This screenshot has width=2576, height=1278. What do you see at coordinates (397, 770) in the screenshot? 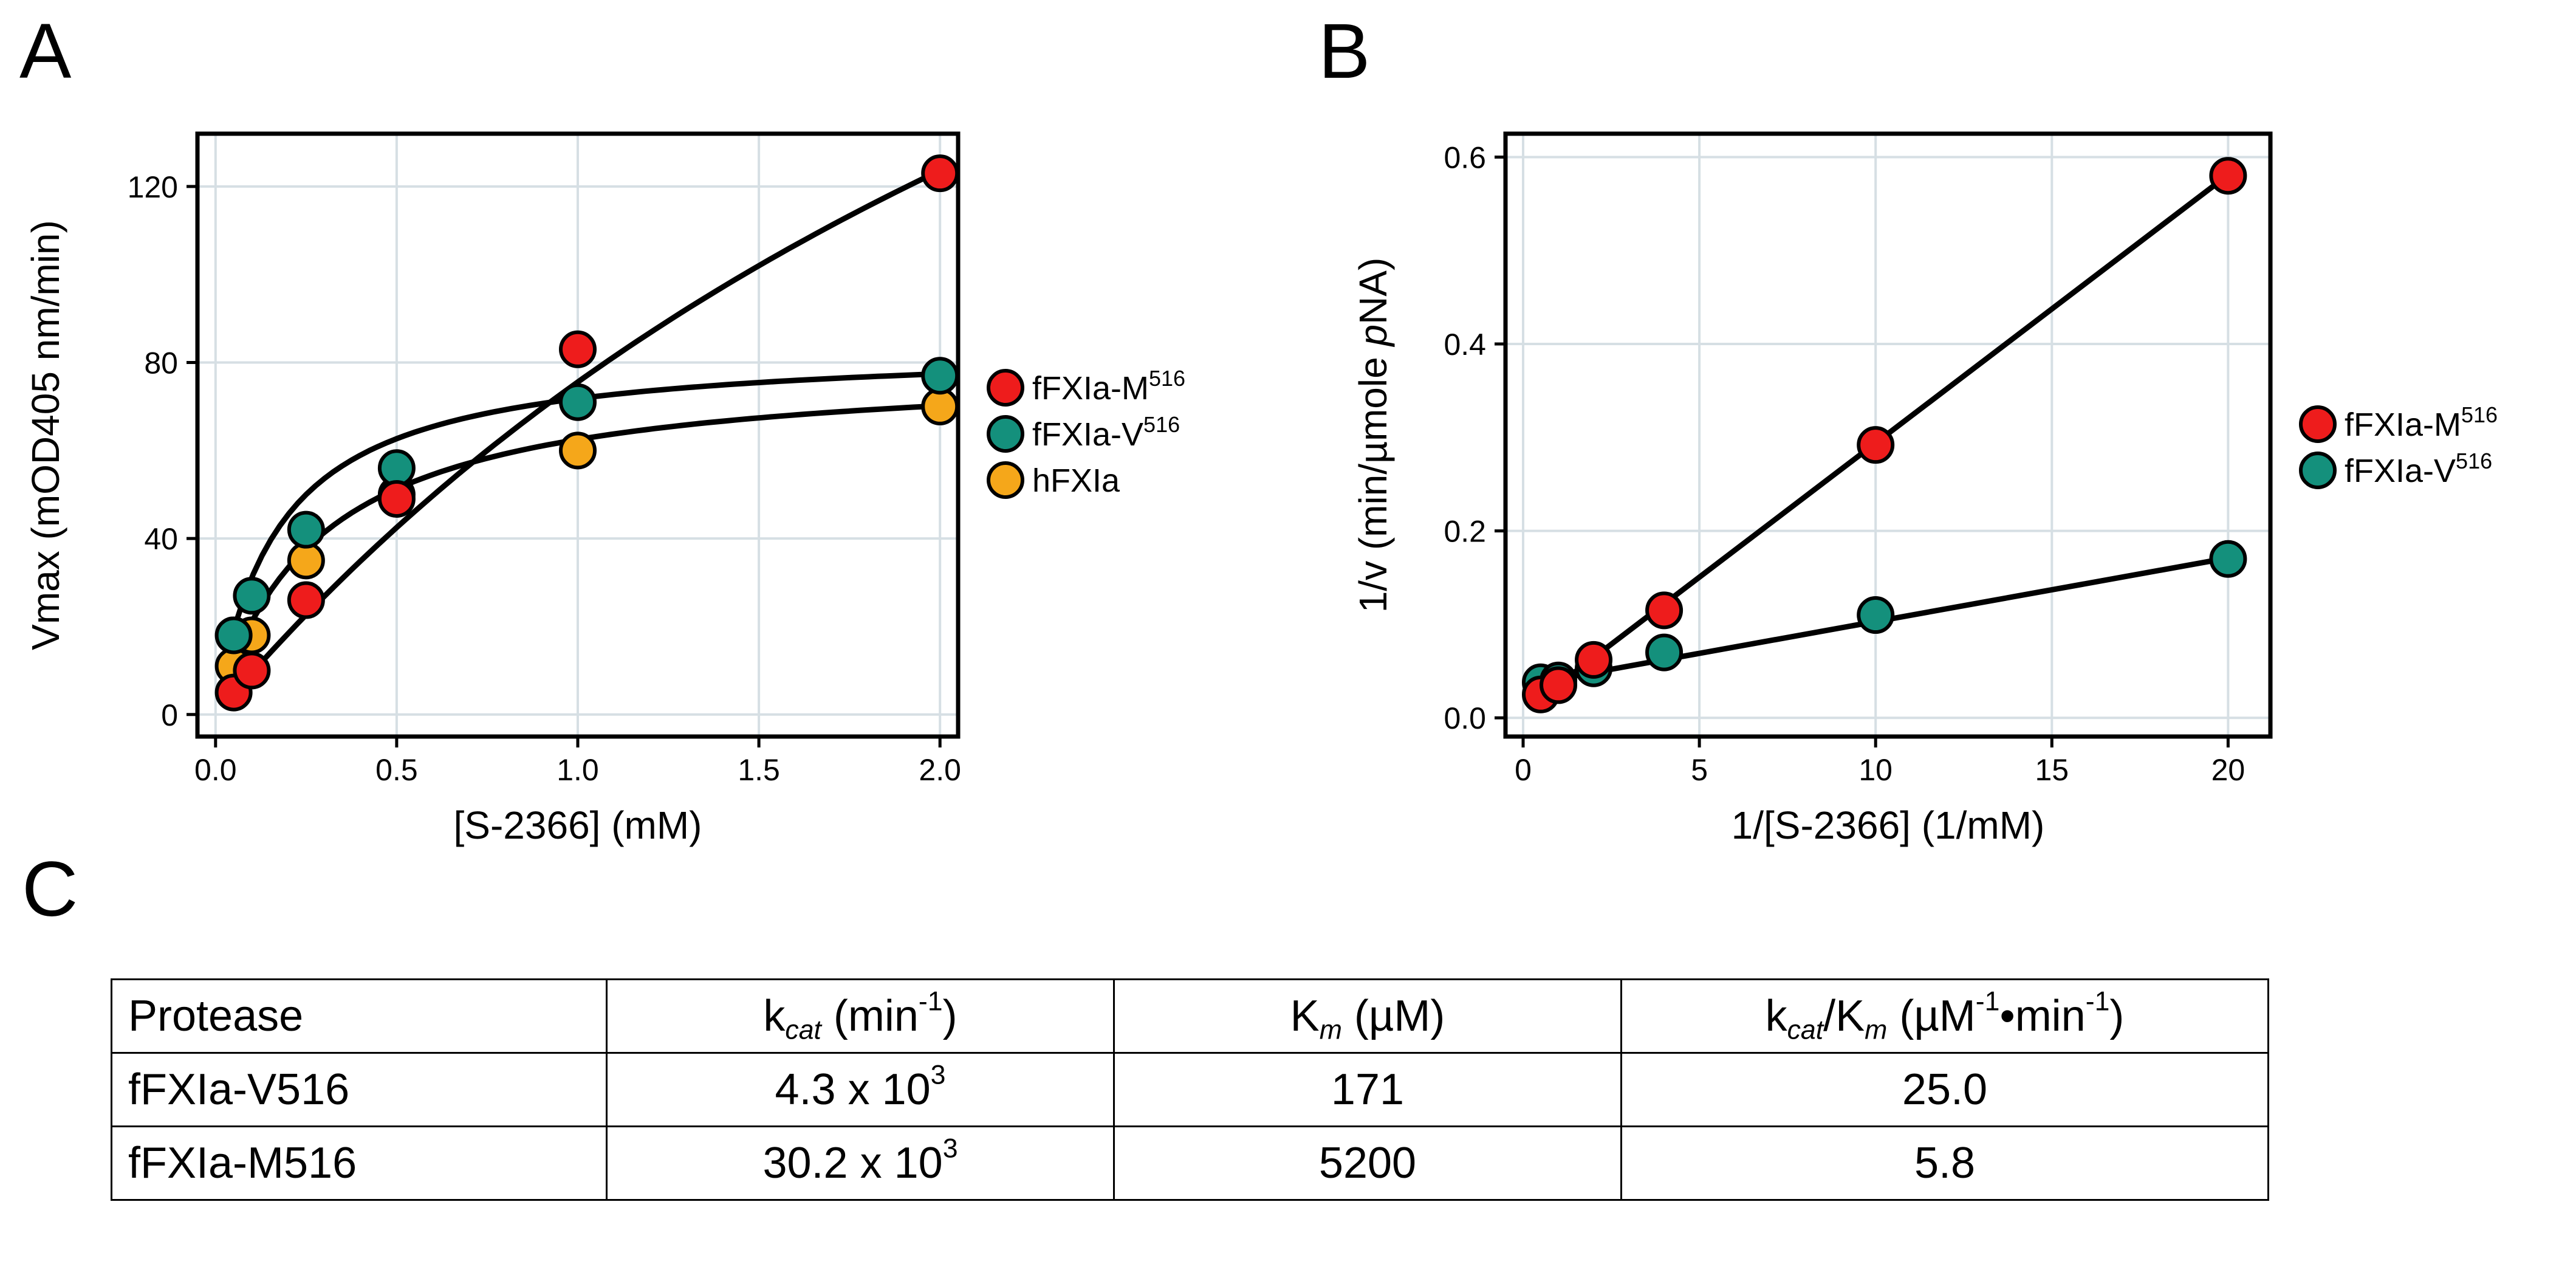
I see `x-tick-label: 0.5` at bounding box center [397, 770].